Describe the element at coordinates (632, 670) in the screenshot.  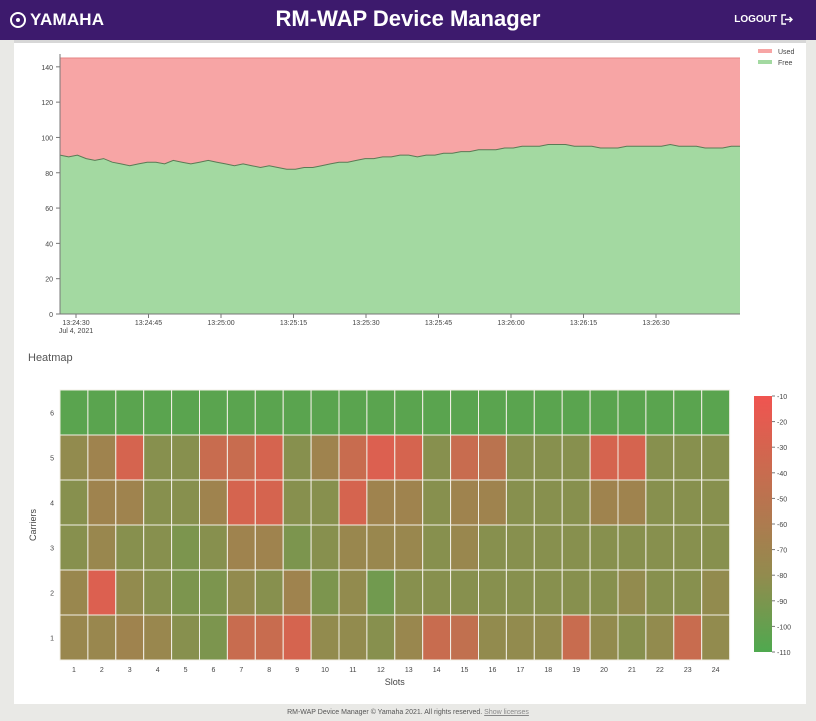
I see `x-tick-label: 21` at that location.